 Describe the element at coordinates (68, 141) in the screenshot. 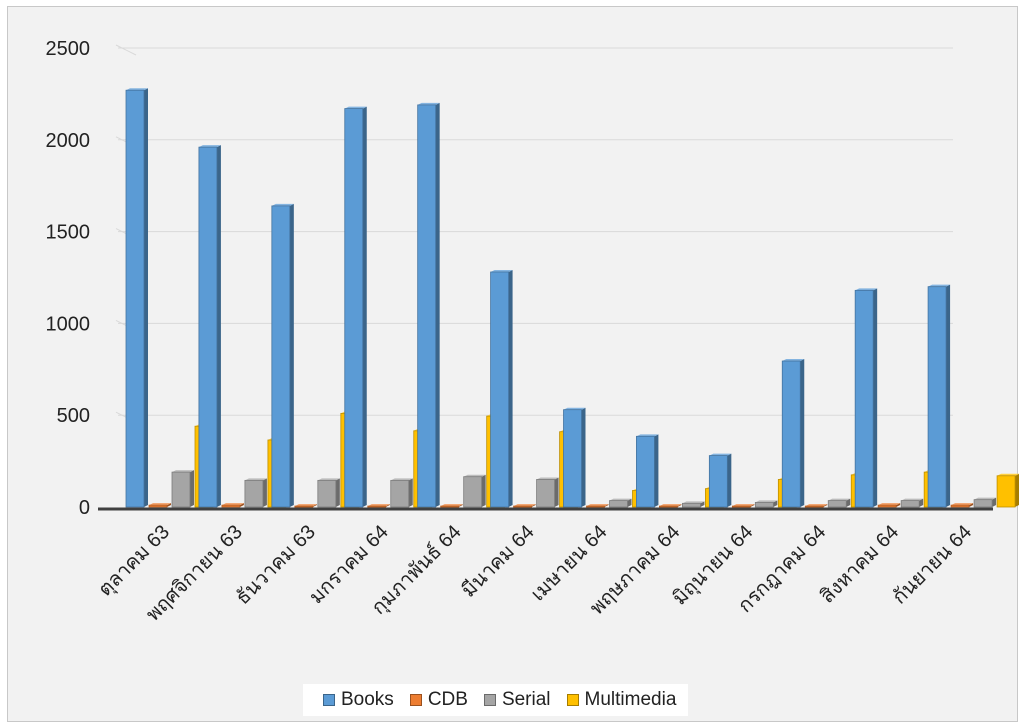

I see `y-tick-label: 2000` at that location.